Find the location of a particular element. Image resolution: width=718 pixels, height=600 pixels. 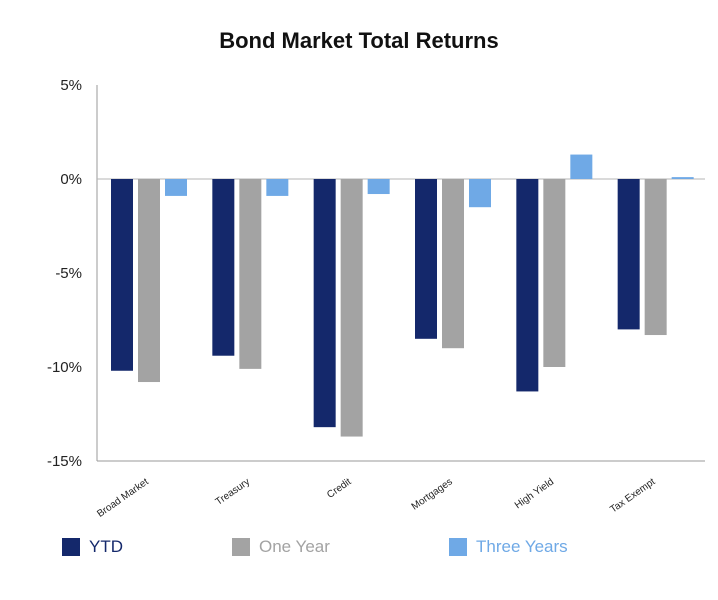

x-category-label: High Yield is located at coordinates (534, 493).